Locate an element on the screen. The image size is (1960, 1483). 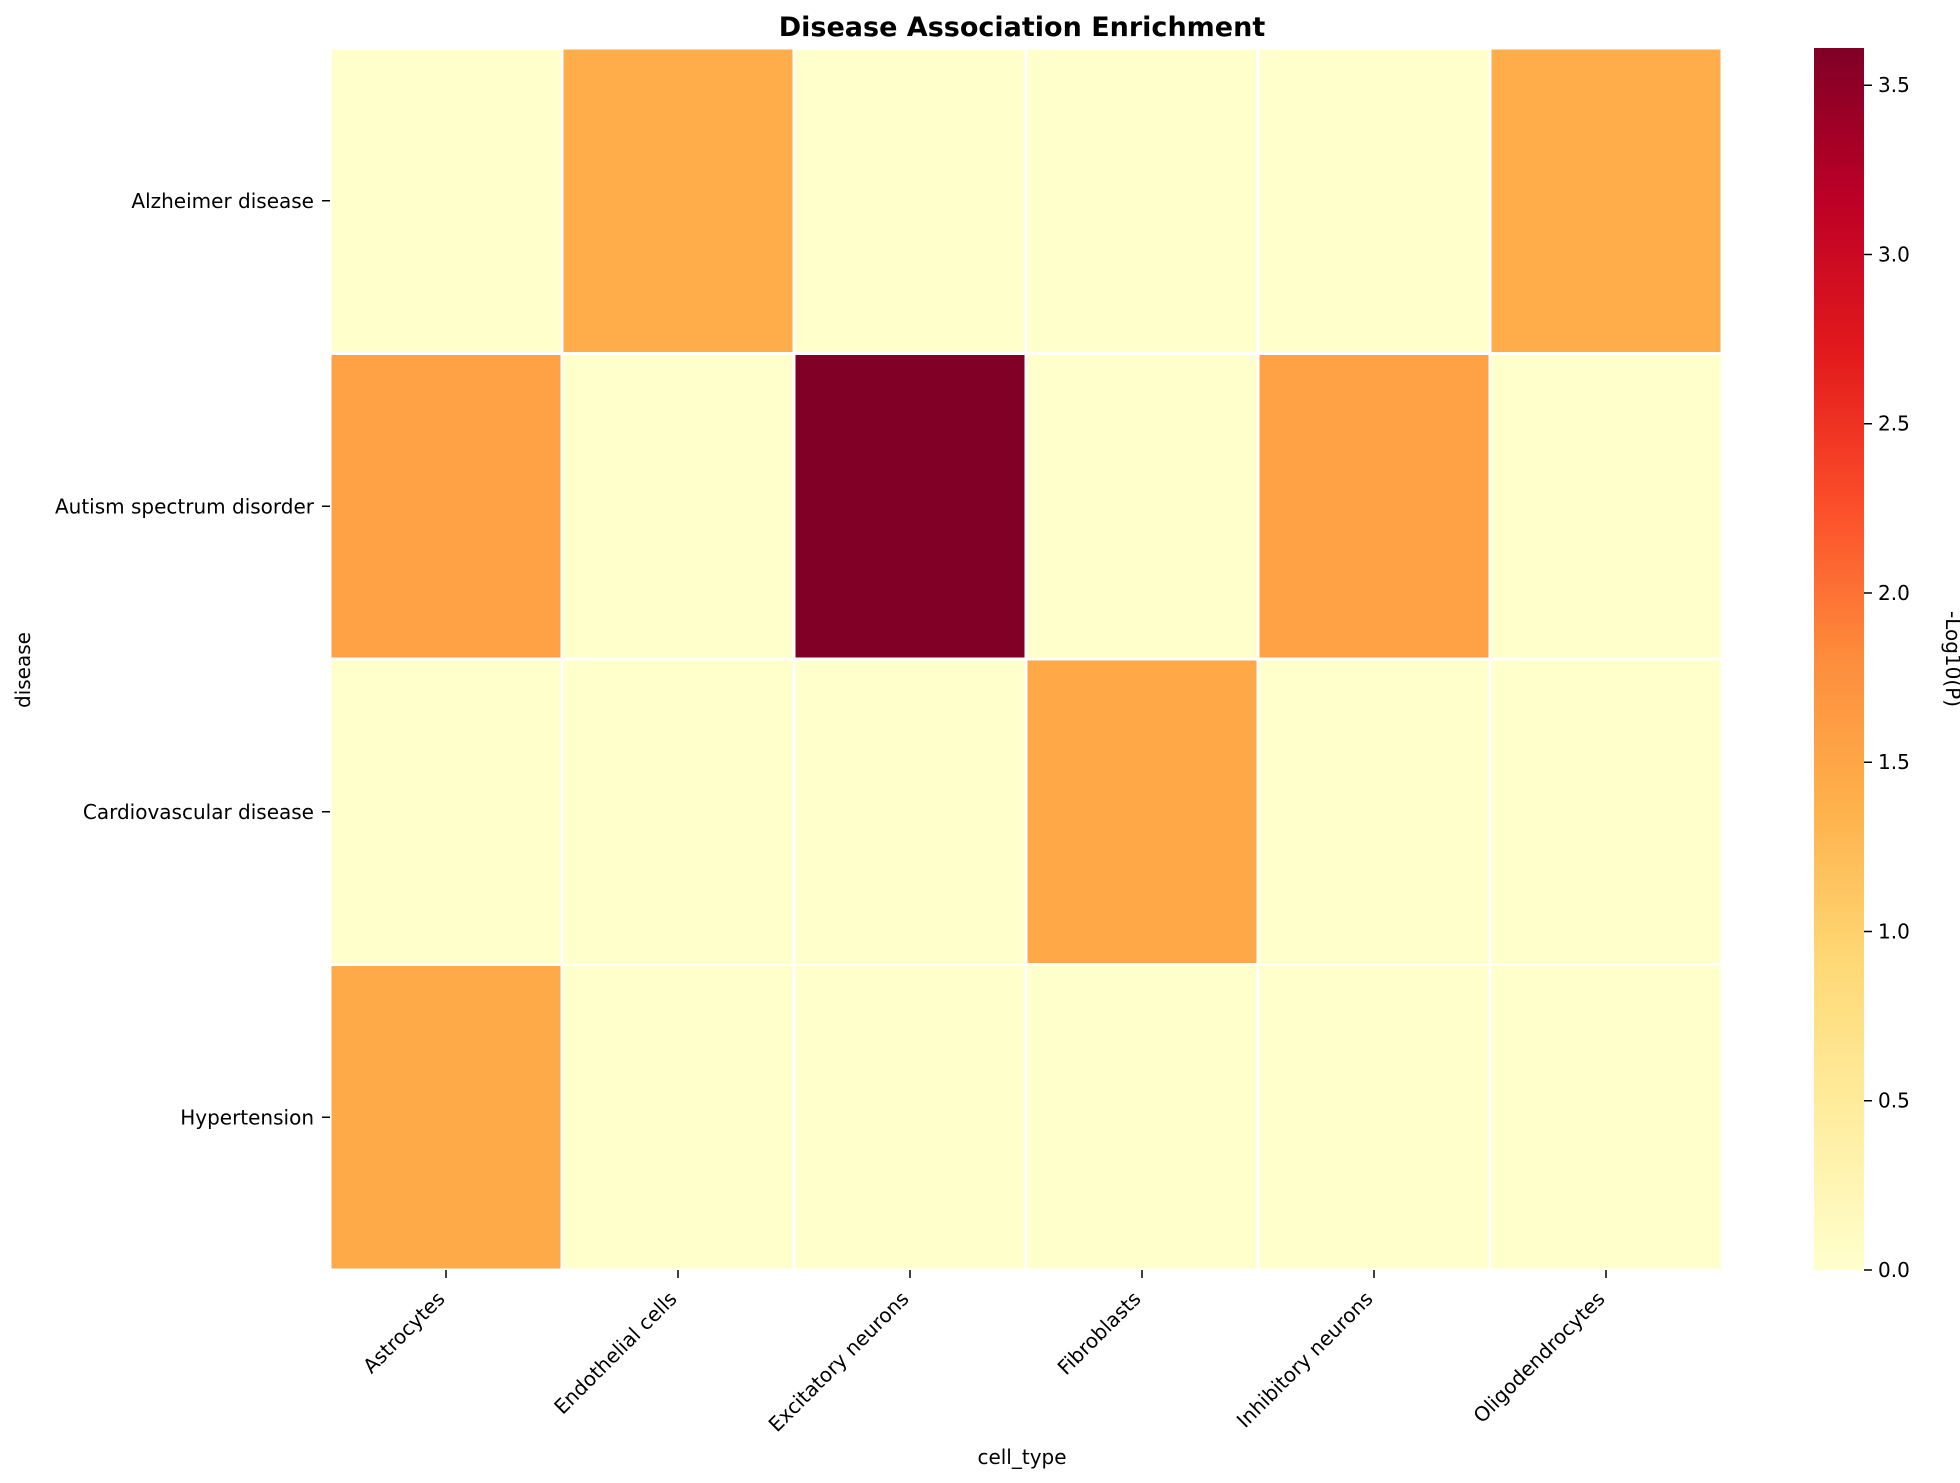
colorbar-tick-label: 3.0 is located at coordinates (1894, 254).